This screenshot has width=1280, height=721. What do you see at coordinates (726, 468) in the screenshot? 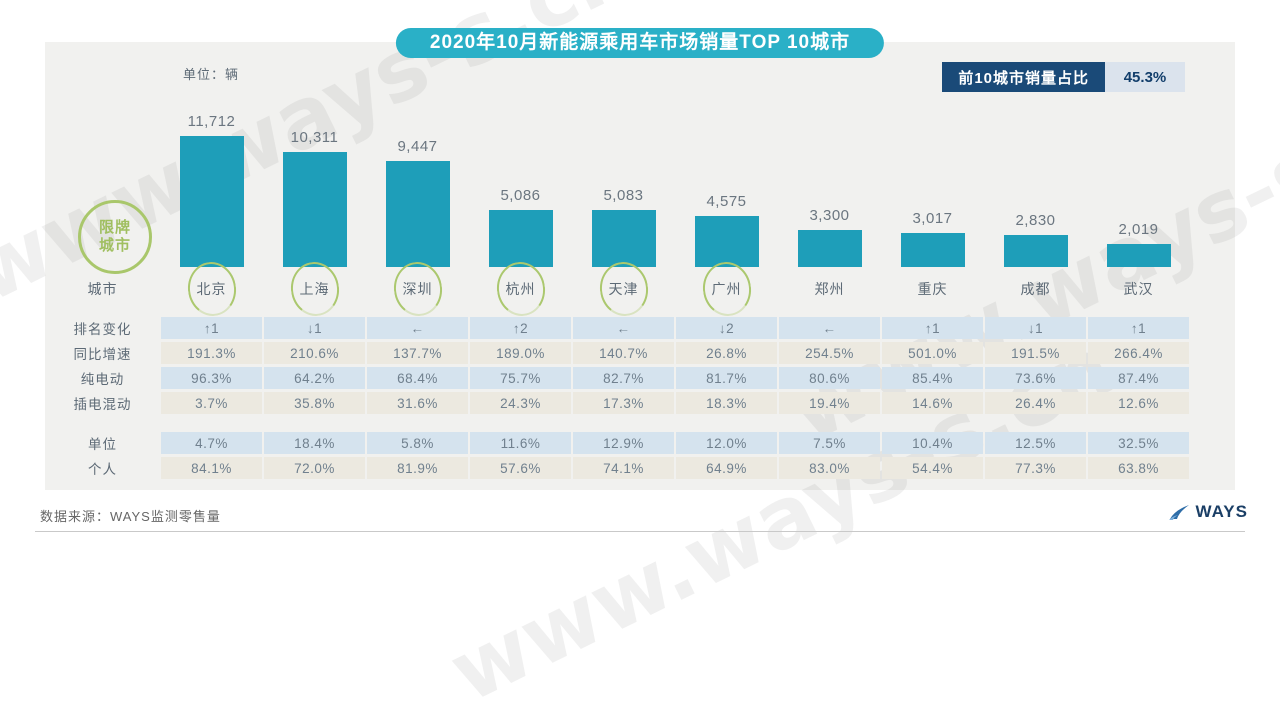
I see `table-cell: 64.9%` at bounding box center [726, 468].